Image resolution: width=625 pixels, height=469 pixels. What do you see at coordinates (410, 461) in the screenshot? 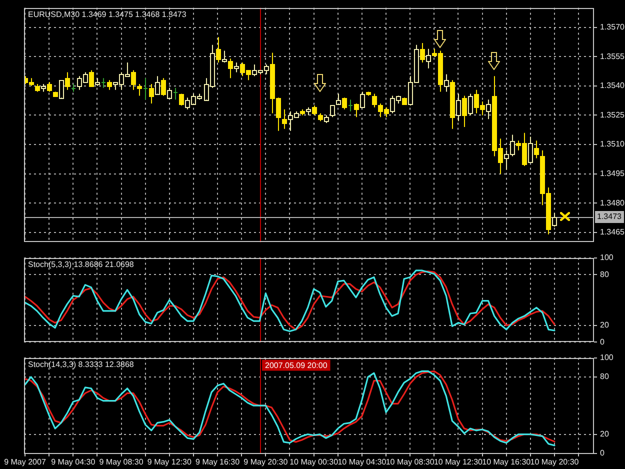
I see `x-tick-label: 10 May 08:30` at bounding box center [410, 461].